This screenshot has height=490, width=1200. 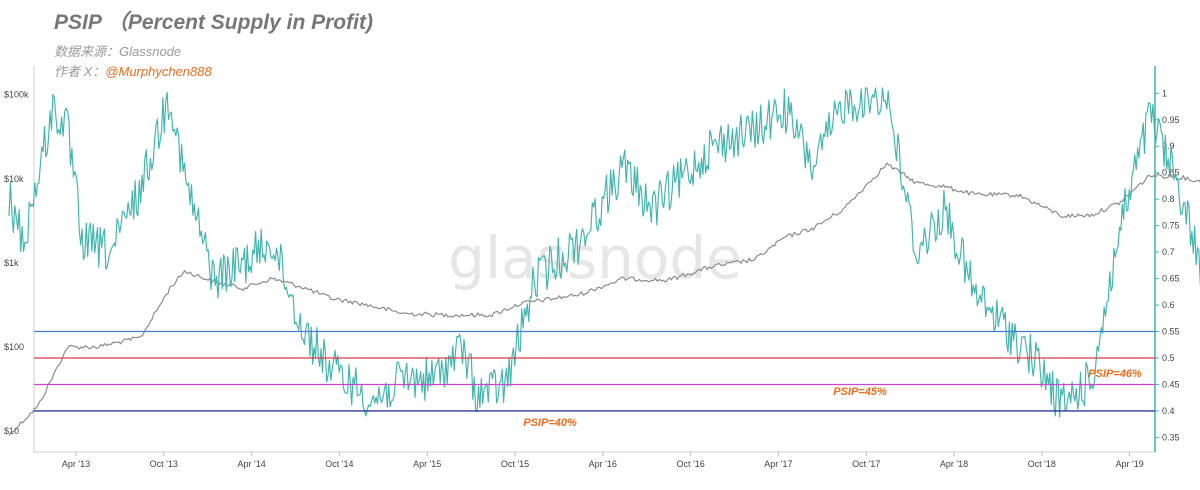 I want to click on author-handle: @Murphychen888, so click(x=158, y=71).